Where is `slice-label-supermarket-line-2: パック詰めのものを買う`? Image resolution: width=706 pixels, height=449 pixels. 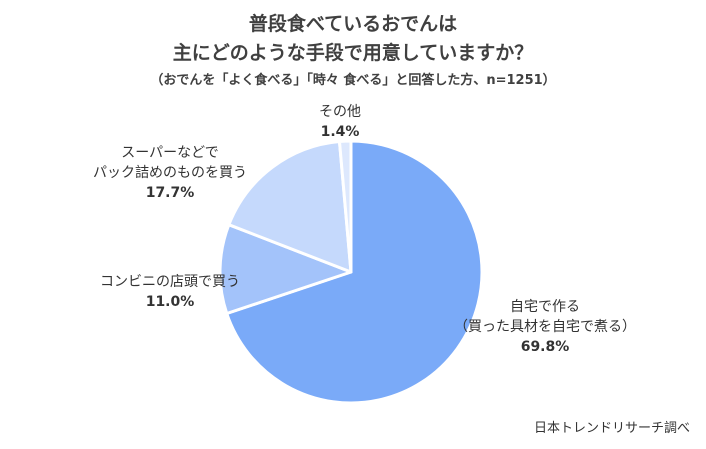 slice-label-supermarket-line-2: パック詰めのものを買う is located at coordinates (170, 173).